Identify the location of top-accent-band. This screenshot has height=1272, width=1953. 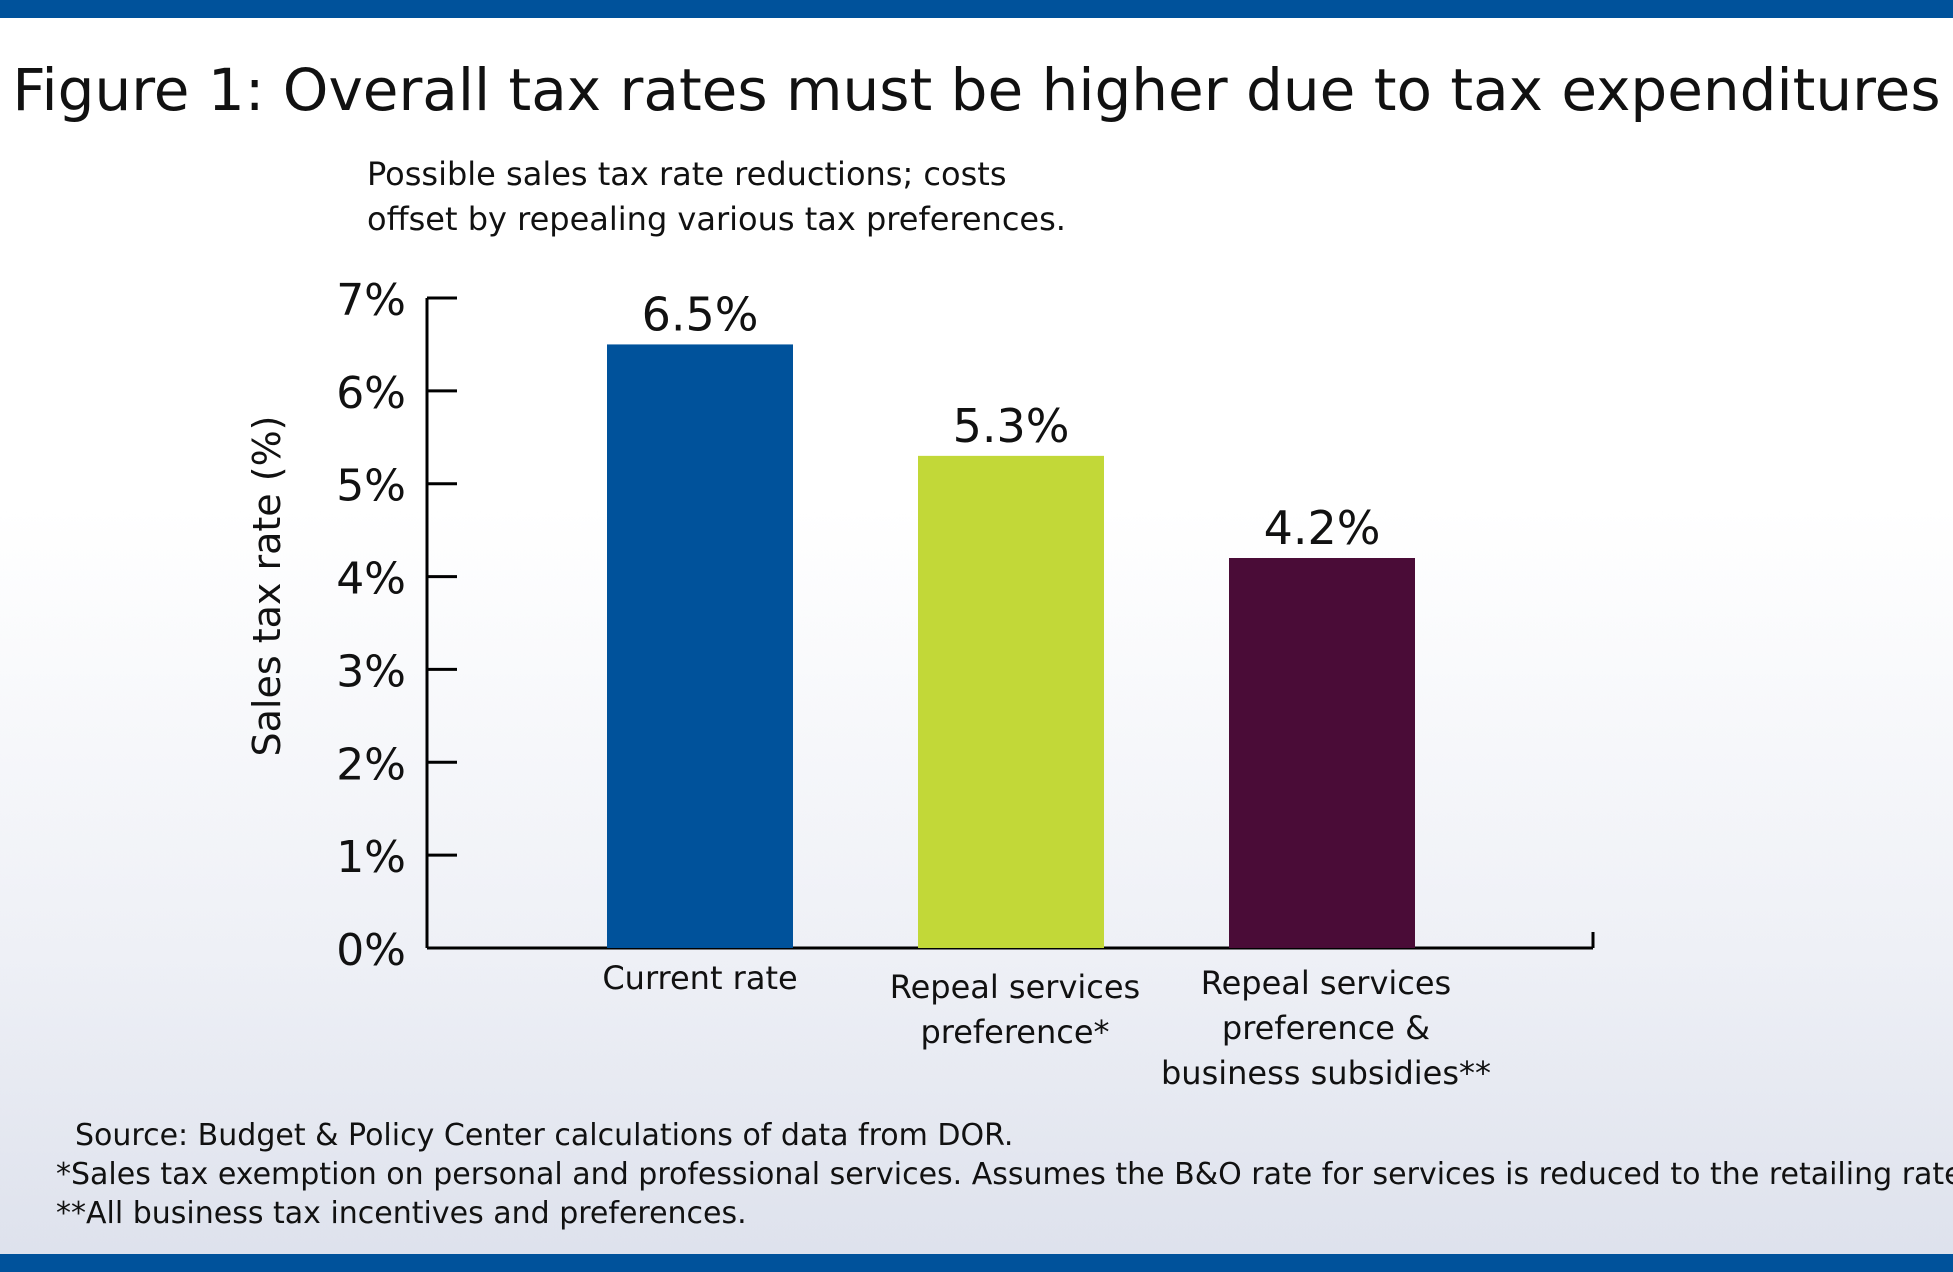
(976, 9).